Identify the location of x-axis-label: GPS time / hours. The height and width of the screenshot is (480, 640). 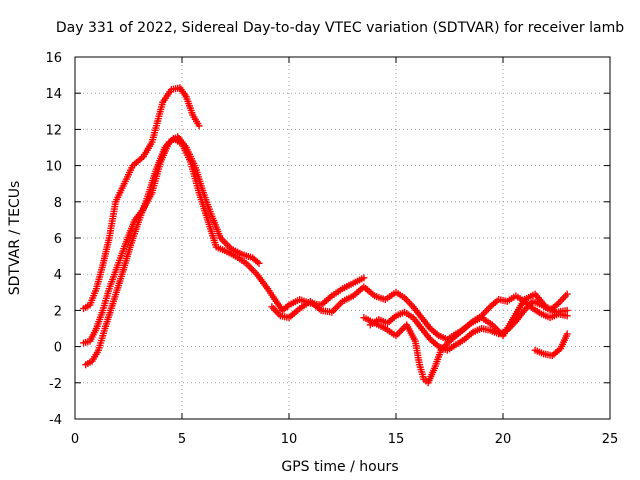
(339, 467).